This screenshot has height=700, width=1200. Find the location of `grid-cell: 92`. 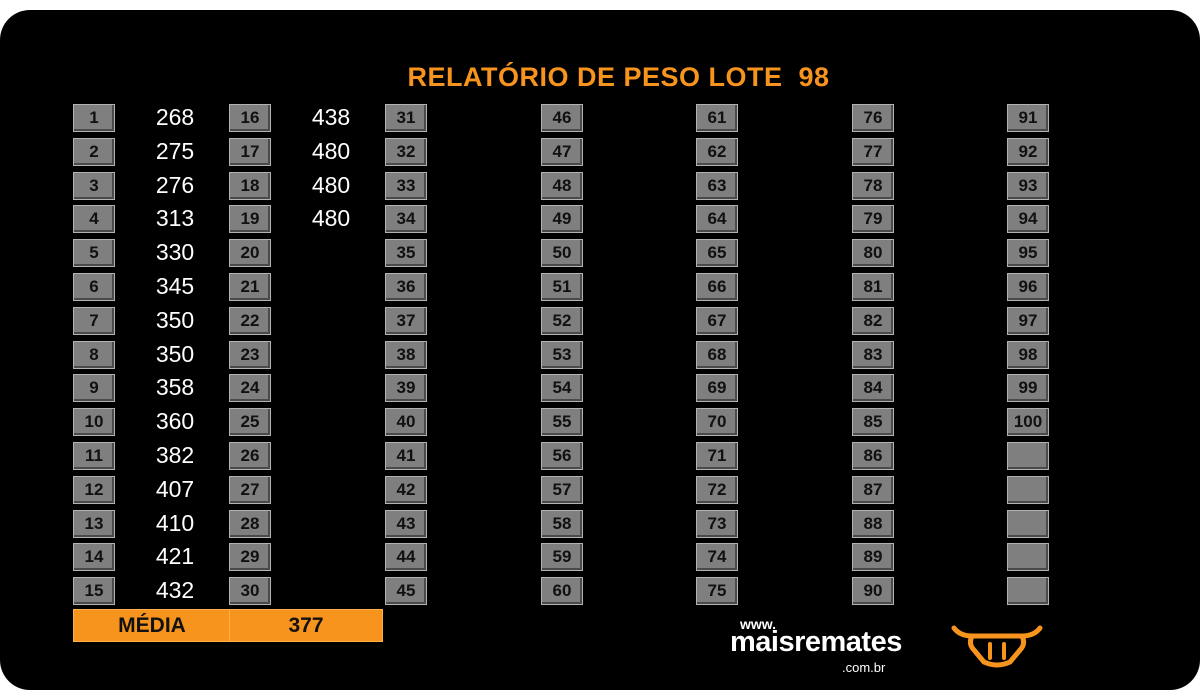

grid-cell: 92 is located at coordinates (1028, 151).